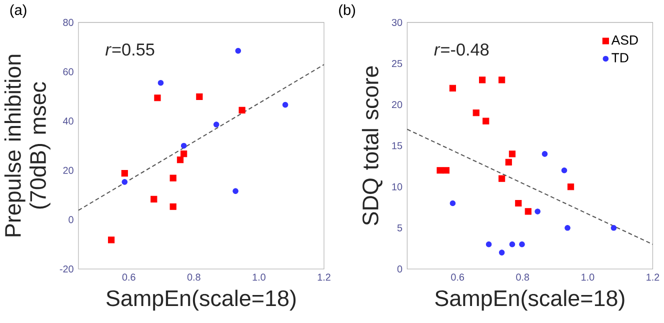 The image size is (664, 323). What do you see at coordinates (372, 145) in the screenshot?
I see `y-axis-title: SDQ total score` at bounding box center [372, 145].